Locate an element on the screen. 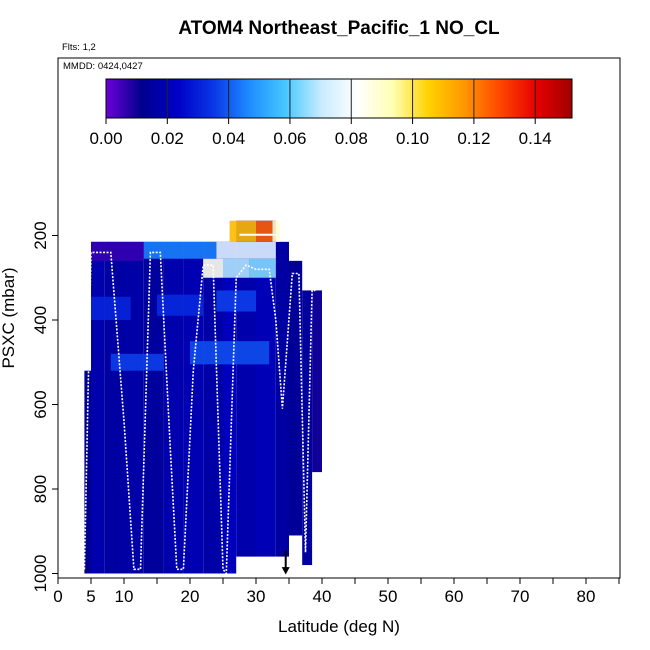 The height and width of the screenshot is (650, 650). x-tick-label: 40 is located at coordinates (322, 596).